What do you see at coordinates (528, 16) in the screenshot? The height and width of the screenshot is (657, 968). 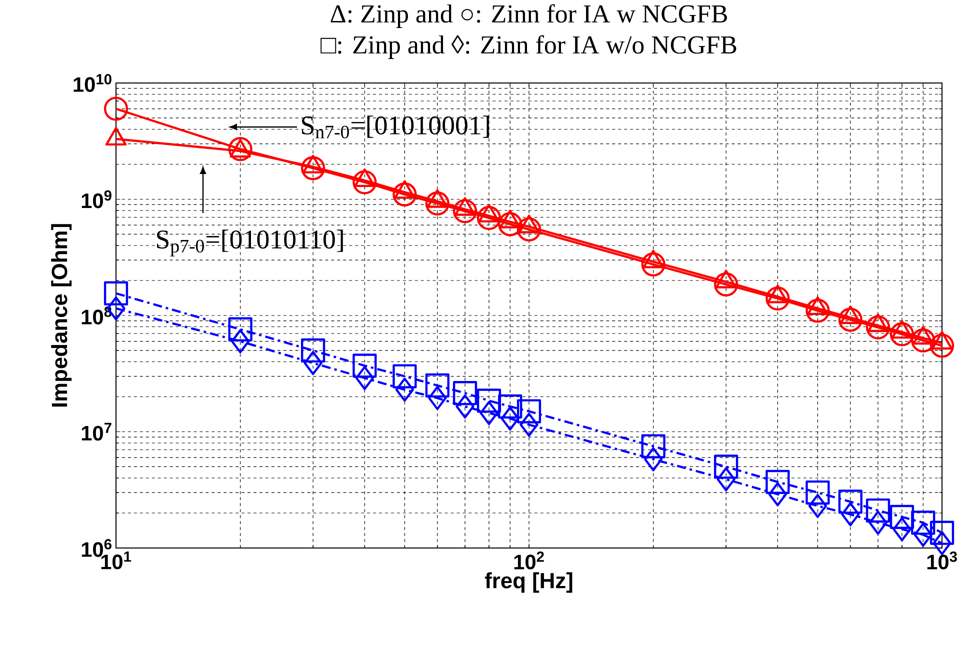 I see `chart-title: Δ: Zinp and ○: Zinn for IA w NCGFB` at bounding box center [528, 16].